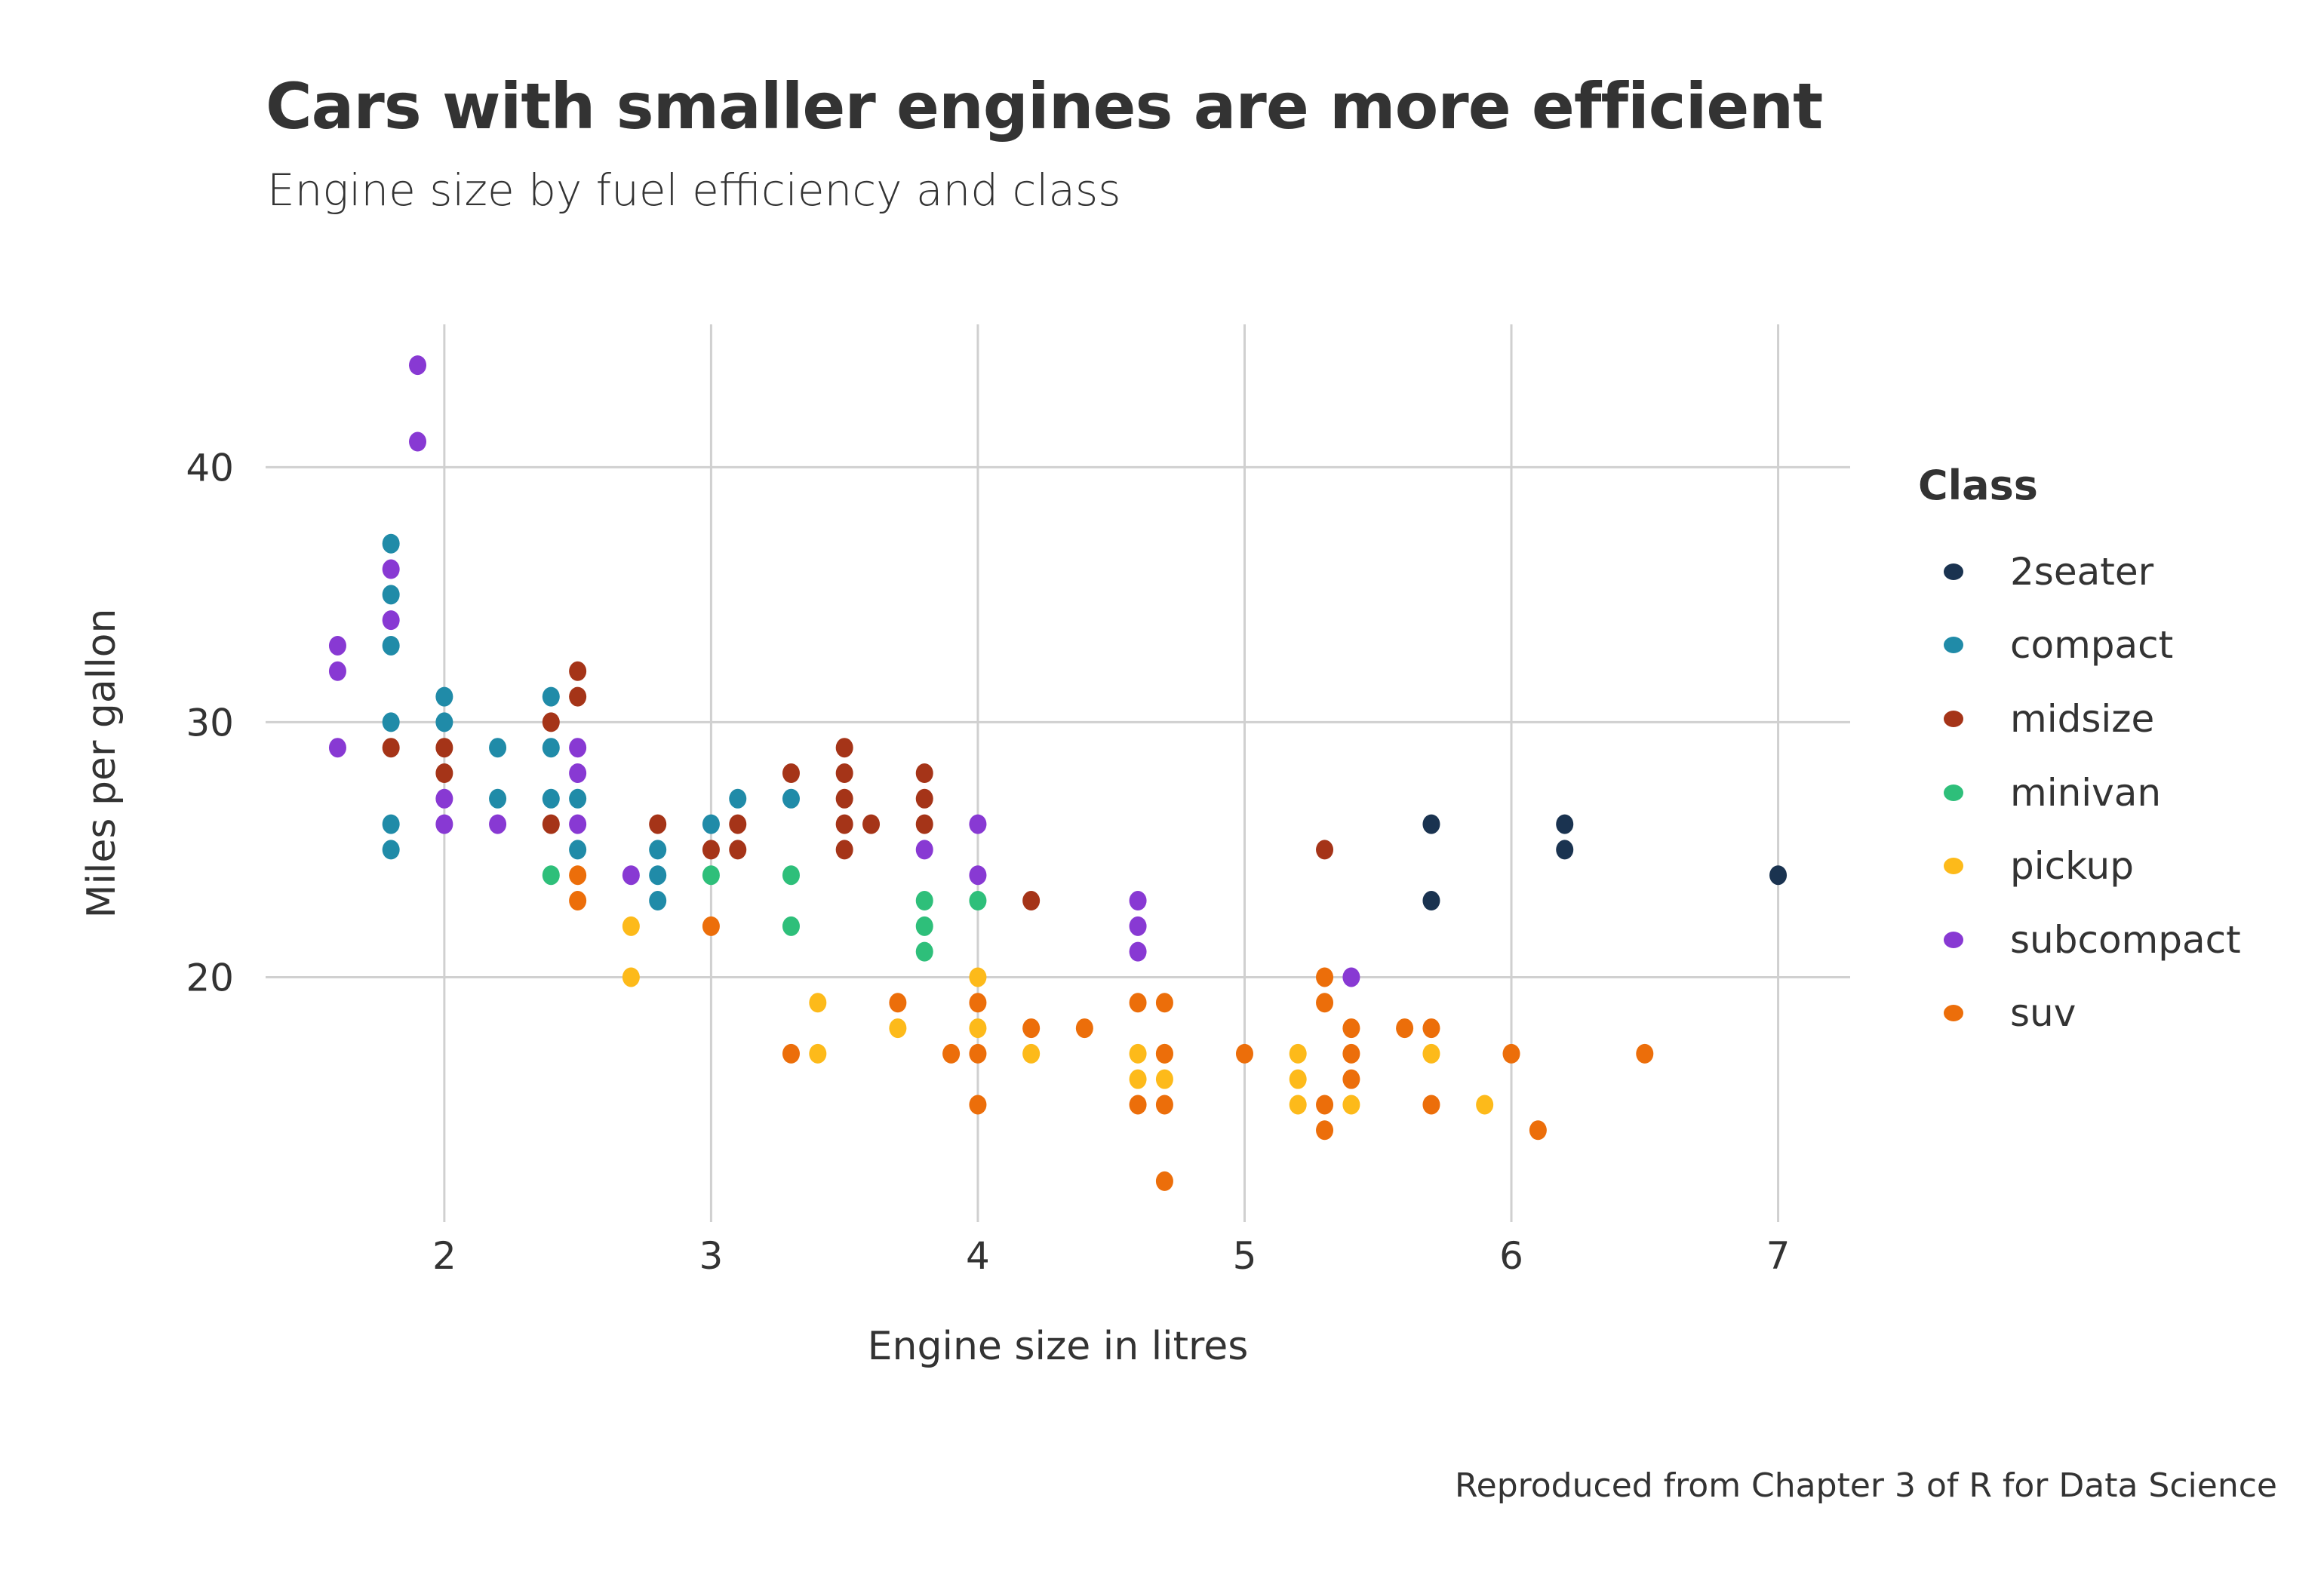 Image resolution: width=2324 pixels, height=1569 pixels. I want to click on x-tick-label: 5, so click(1245, 1256).